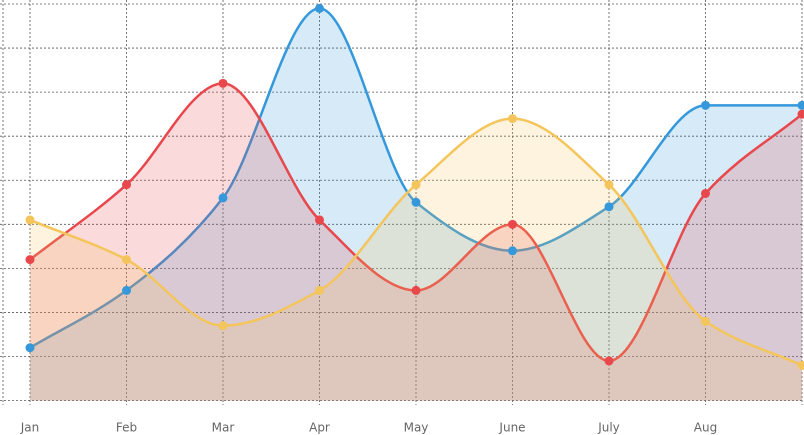  Describe the element at coordinates (223, 428) in the screenshot. I see `x-tick-label: Mar` at that location.